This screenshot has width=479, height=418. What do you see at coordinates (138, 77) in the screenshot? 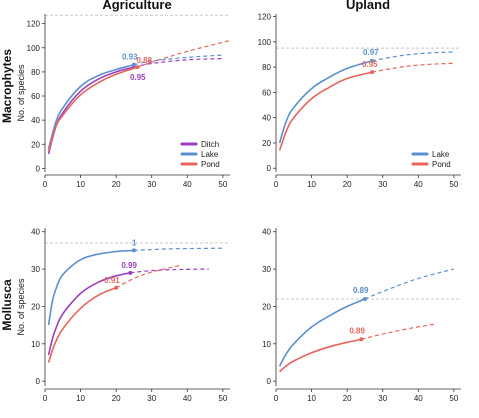
I see `coverage-label-ditch: 0.95` at bounding box center [138, 77].